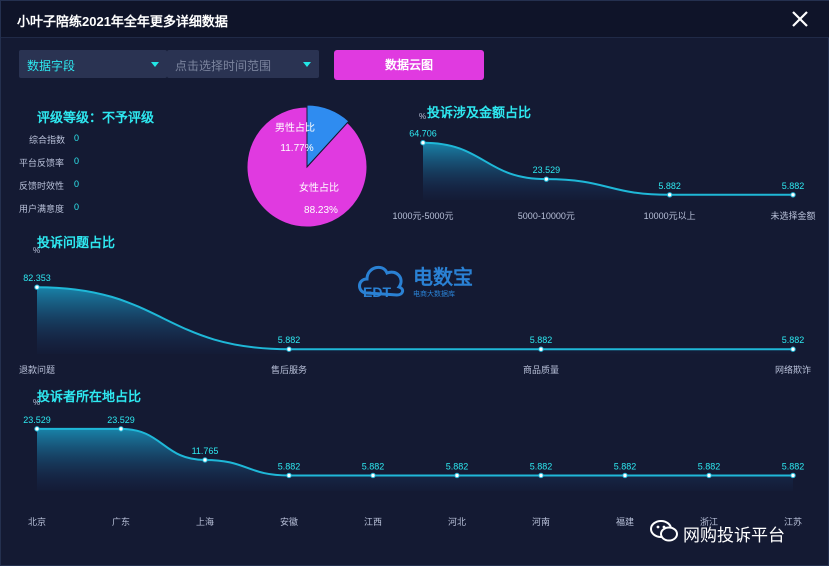 Image resolution: width=829 pixels, height=566 pixels. Describe the element at coordinates (415, 19) in the screenshot. I see `title-bar: 小叶子陪练2021年全年更多详细数据` at that location.